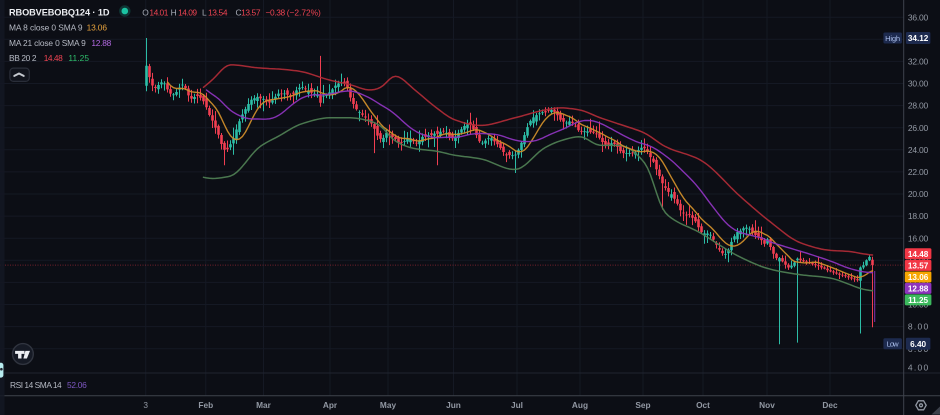 This screenshot has width=940, height=415. Describe the element at coordinates (304, 12) in the screenshot. I see `svg-text: (−2.72%)` at that location.